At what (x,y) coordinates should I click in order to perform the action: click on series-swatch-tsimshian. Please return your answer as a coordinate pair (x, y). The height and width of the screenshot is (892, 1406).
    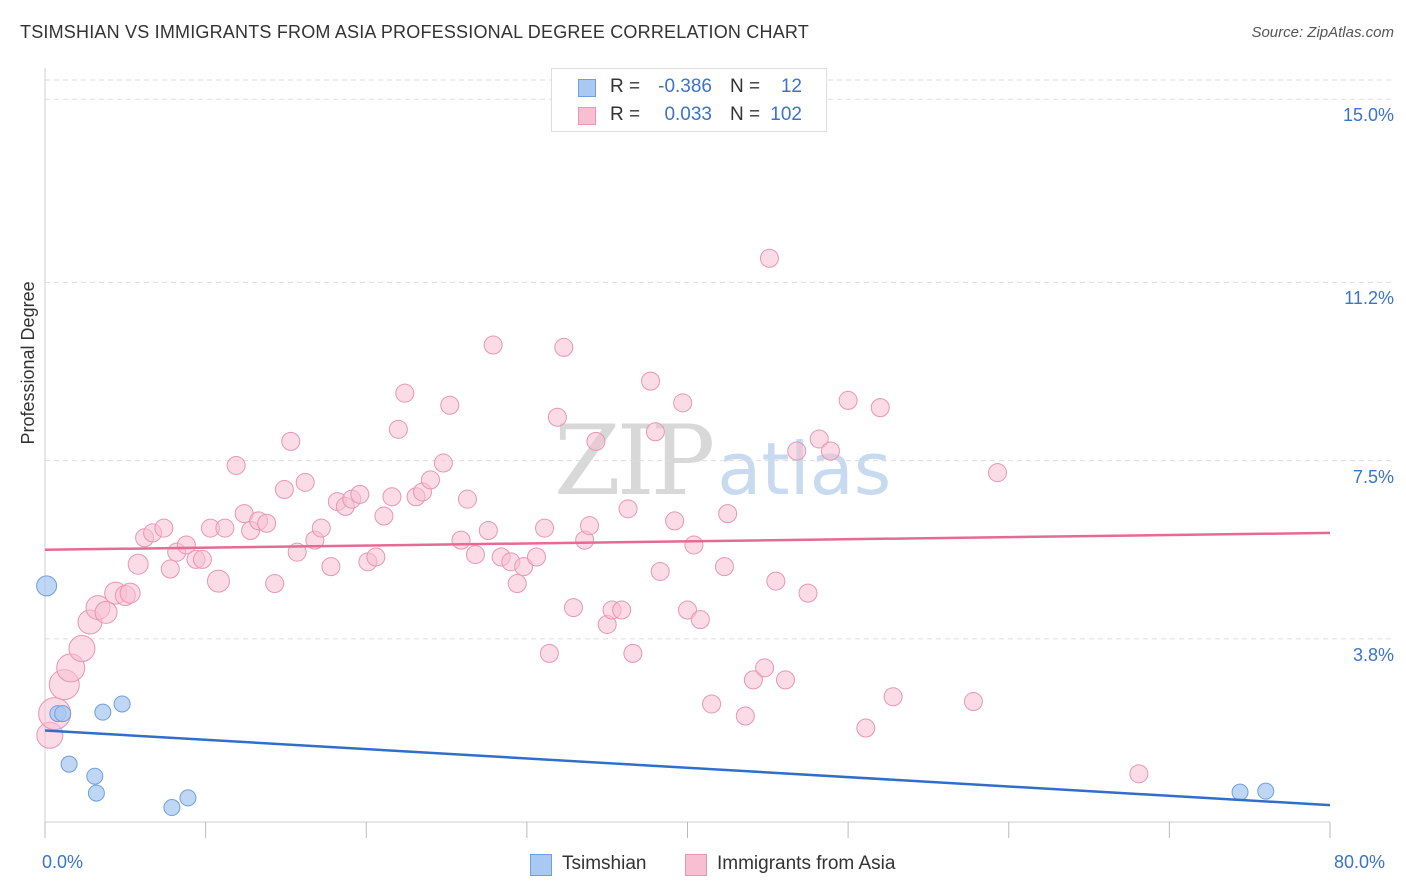
    Looking at the image, I should click on (541, 865).